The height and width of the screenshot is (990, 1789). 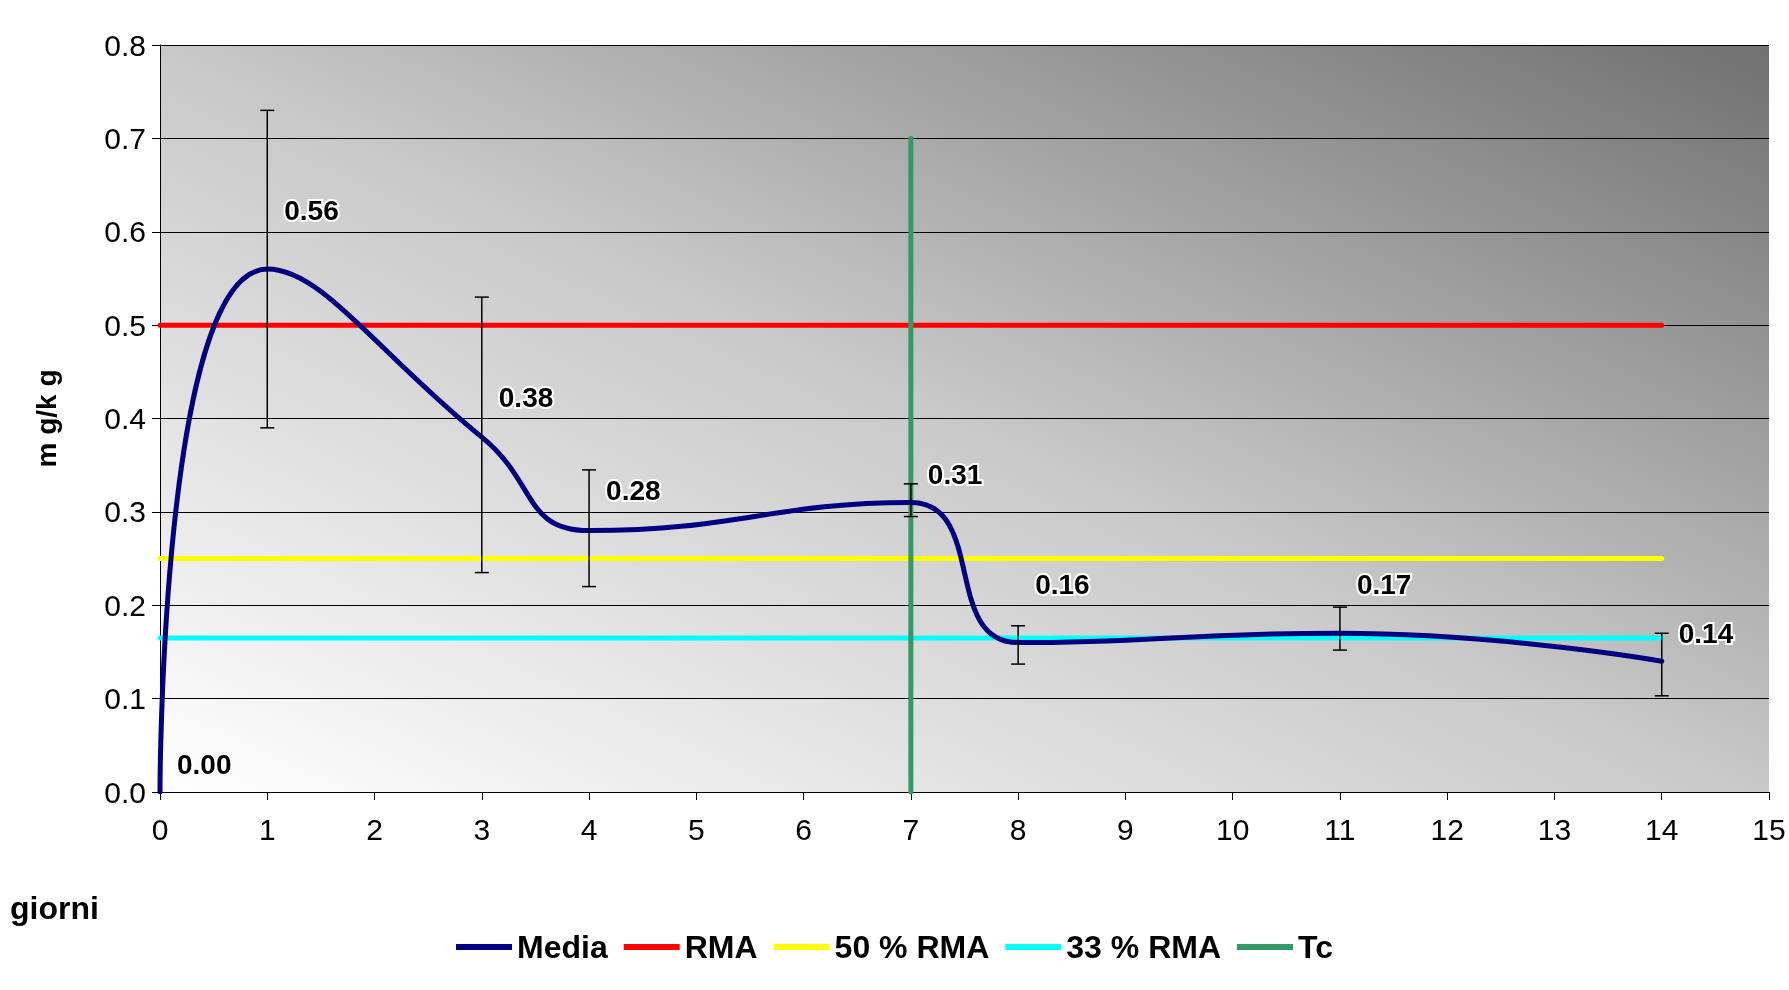 I want to click on x-axis-title: giorni, so click(x=54, y=908).